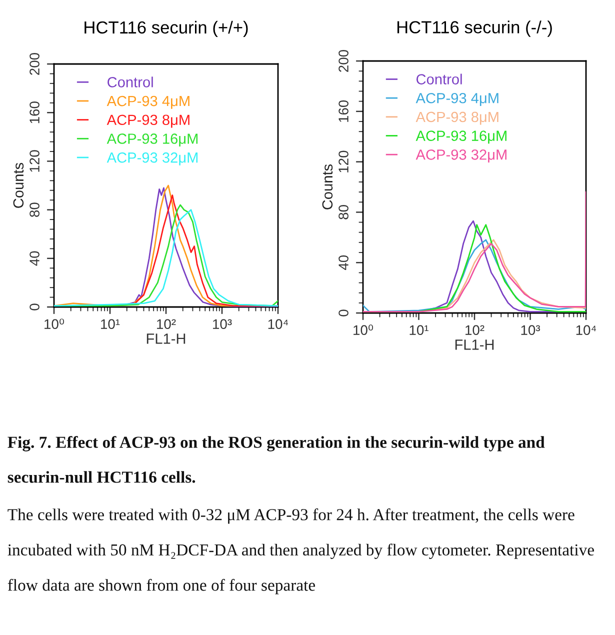 This screenshot has height=635, width=615. I want to click on chart-title: HCT116 securin (+/+), so click(166, 29).